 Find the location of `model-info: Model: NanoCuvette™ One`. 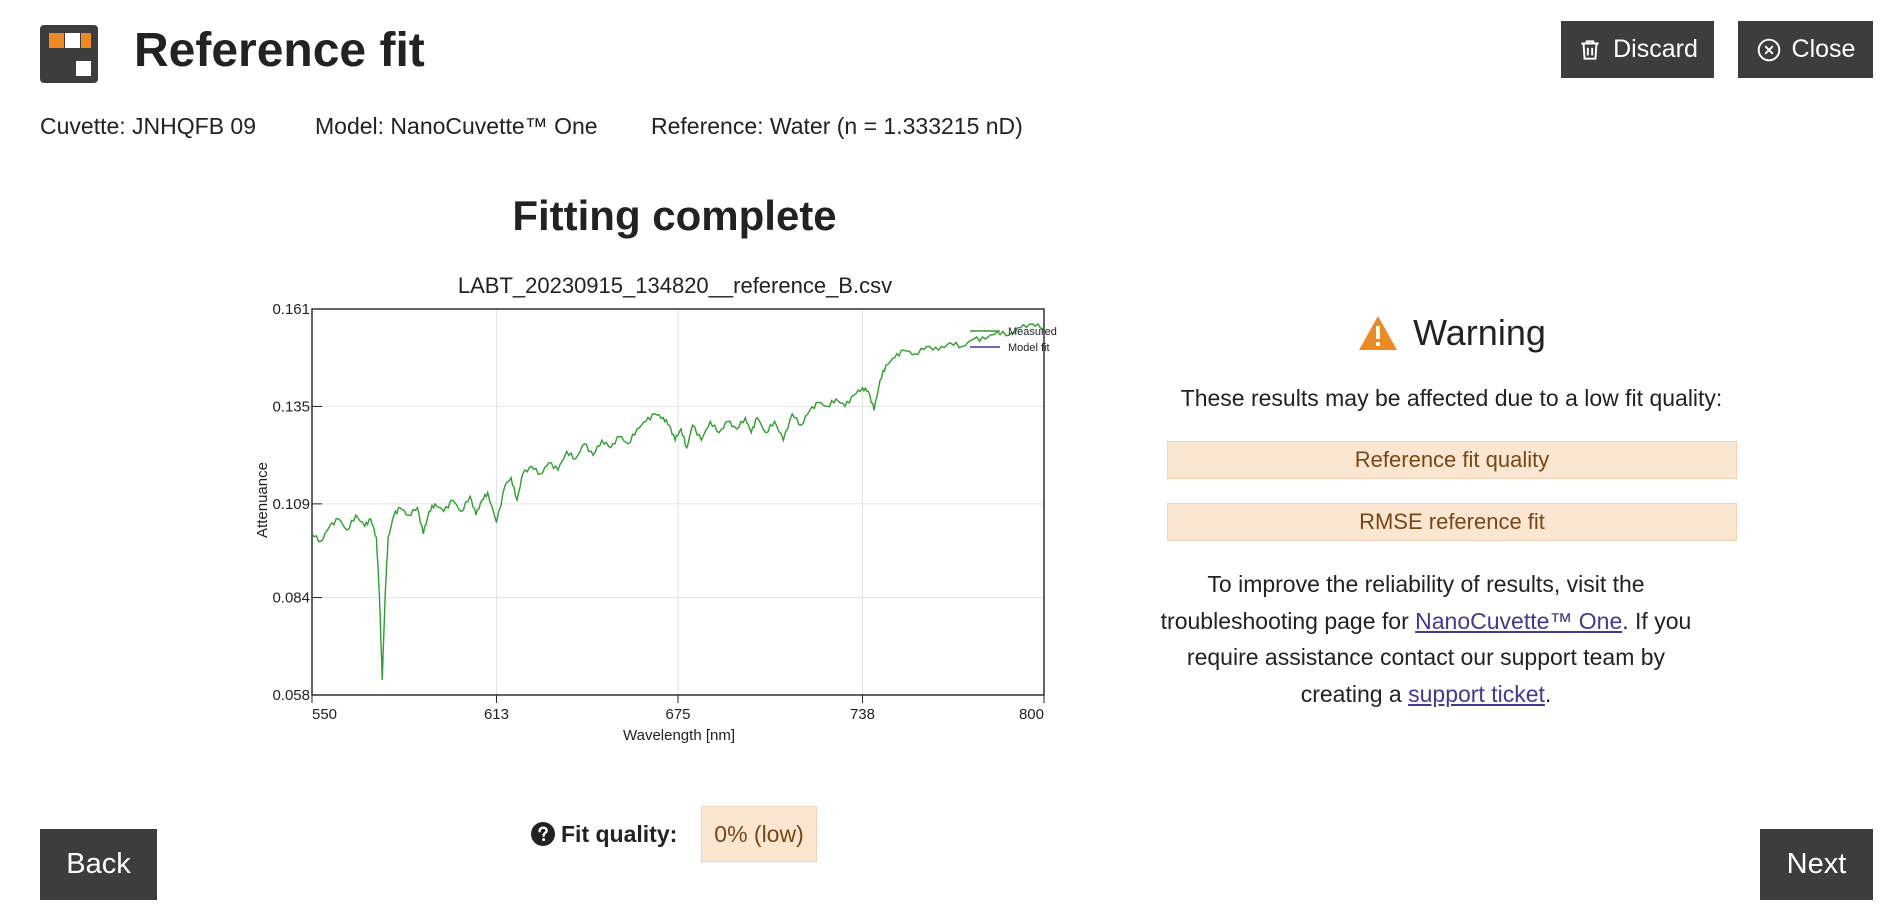

model-info: Model: NanoCuvette™ One is located at coordinates (456, 126).